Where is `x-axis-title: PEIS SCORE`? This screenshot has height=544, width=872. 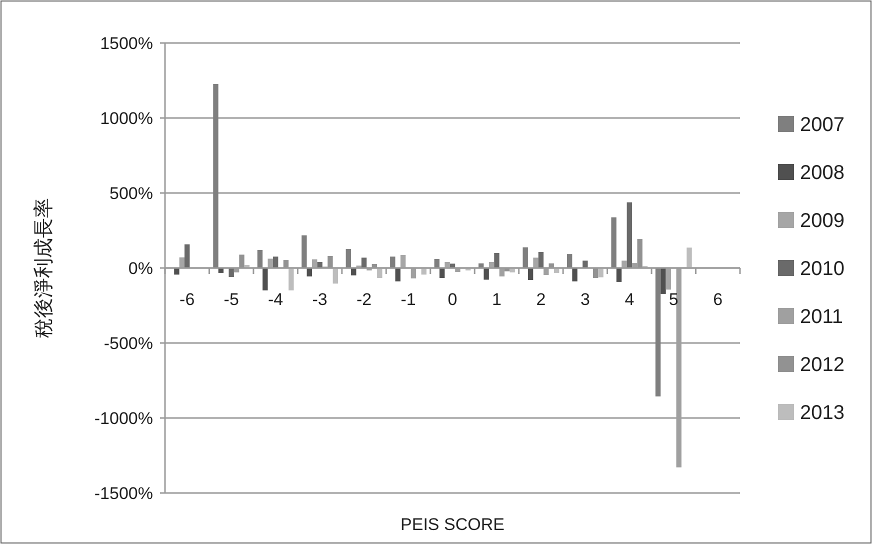 x-axis-title: PEIS SCORE is located at coordinates (452, 524).